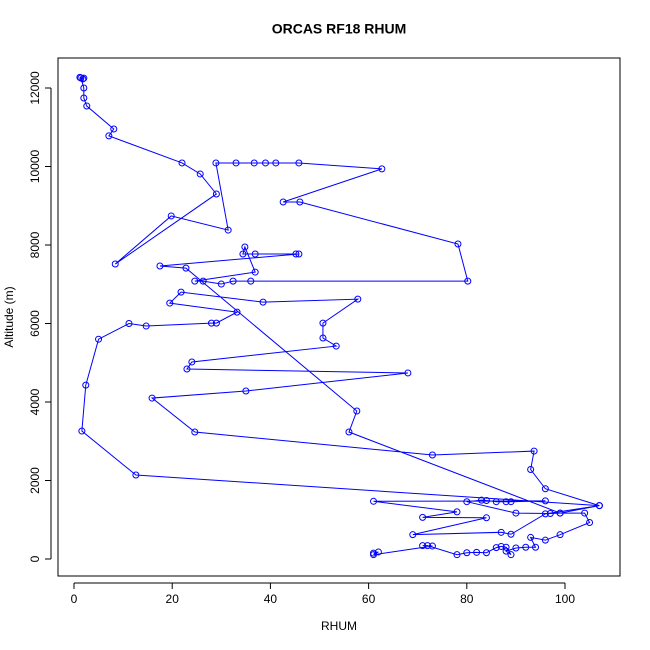 This screenshot has height=650, width=650. What do you see at coordinates (35, 166) in the screenshot?
I see `y-tick-label: 10000` at bounding box center [35, 166].